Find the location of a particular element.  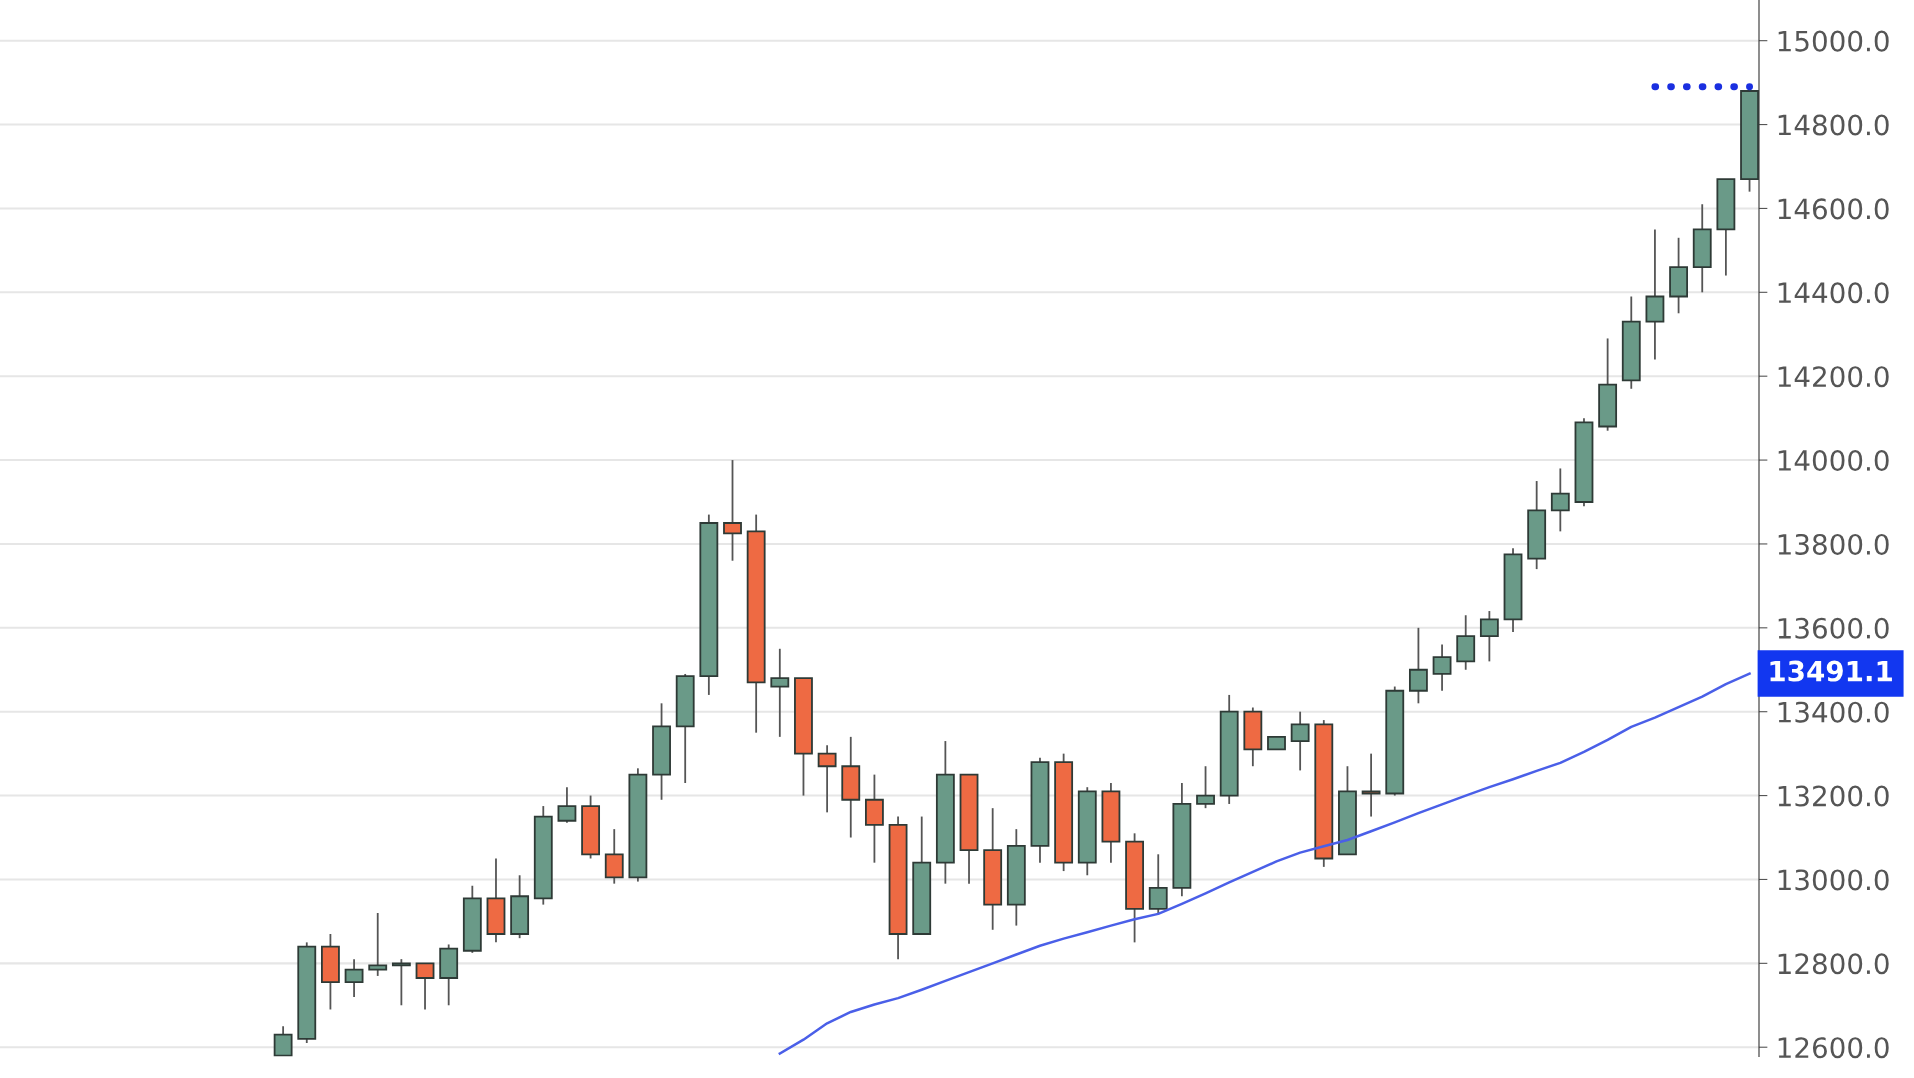

y-tick-label: 15000.0 is located at coordinates (1833, 41).